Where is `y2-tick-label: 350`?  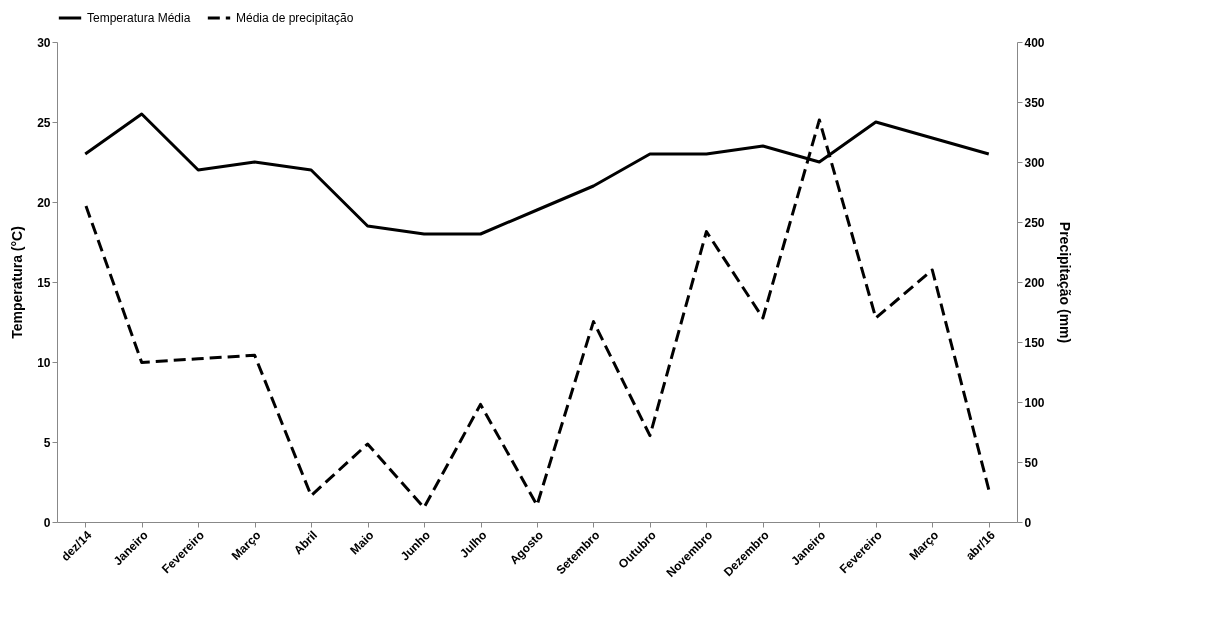 y2-tick-label: 350 is located at coordinates (1034, 102).